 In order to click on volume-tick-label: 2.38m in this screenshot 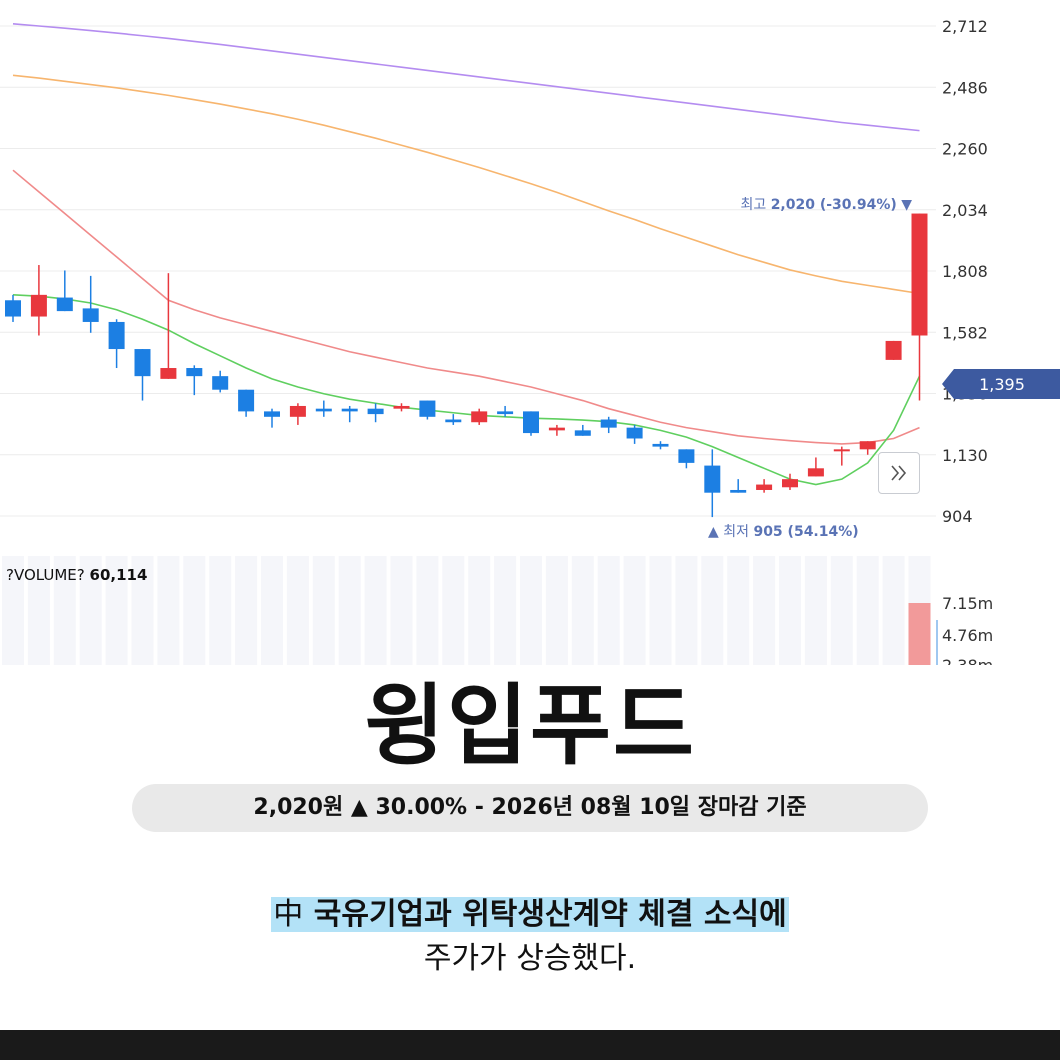, I will do `click(967, 660)`.